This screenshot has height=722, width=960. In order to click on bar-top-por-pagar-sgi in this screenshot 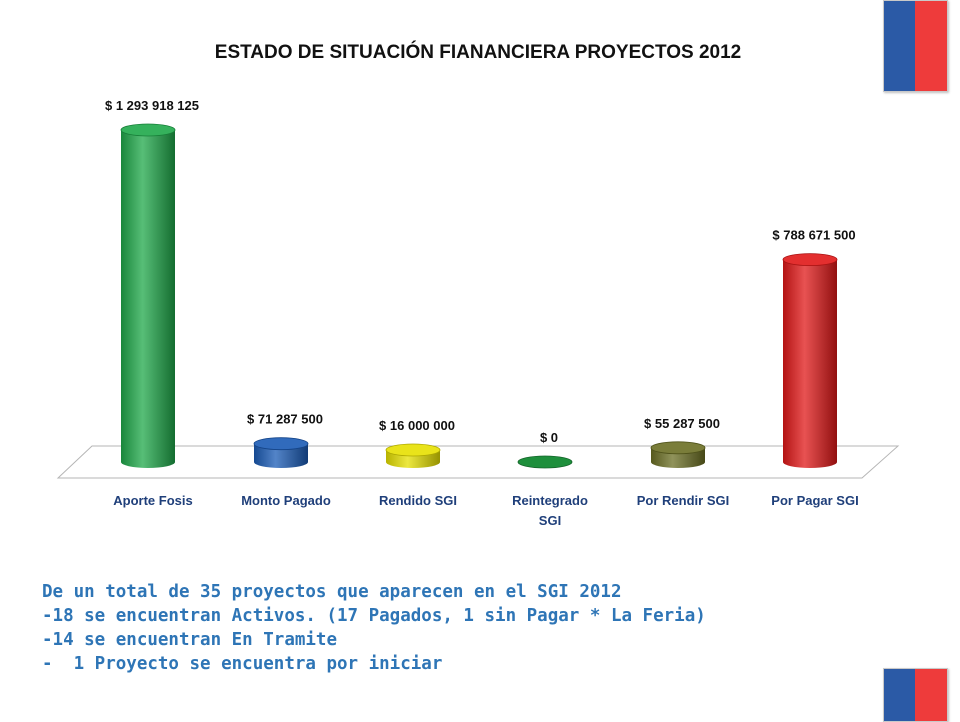, I will do `click(810, 260)`.